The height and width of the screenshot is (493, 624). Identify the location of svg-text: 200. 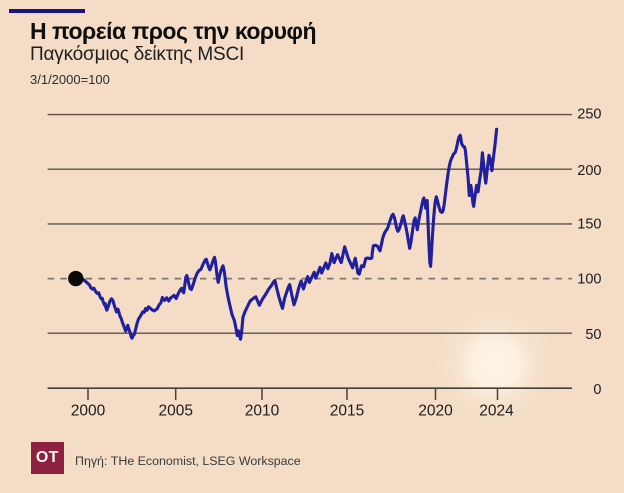
(589, 171).